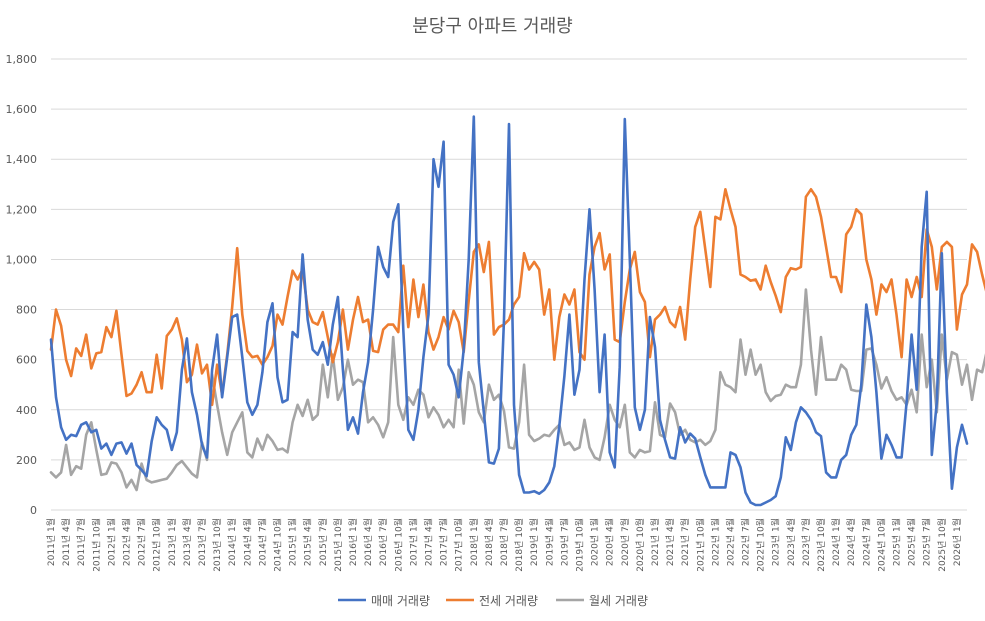  What do you see at coordinates (746, 542) in the screenshot?
I see `x-tick-label: 2022년 7월` at bounding box center [746, 542].